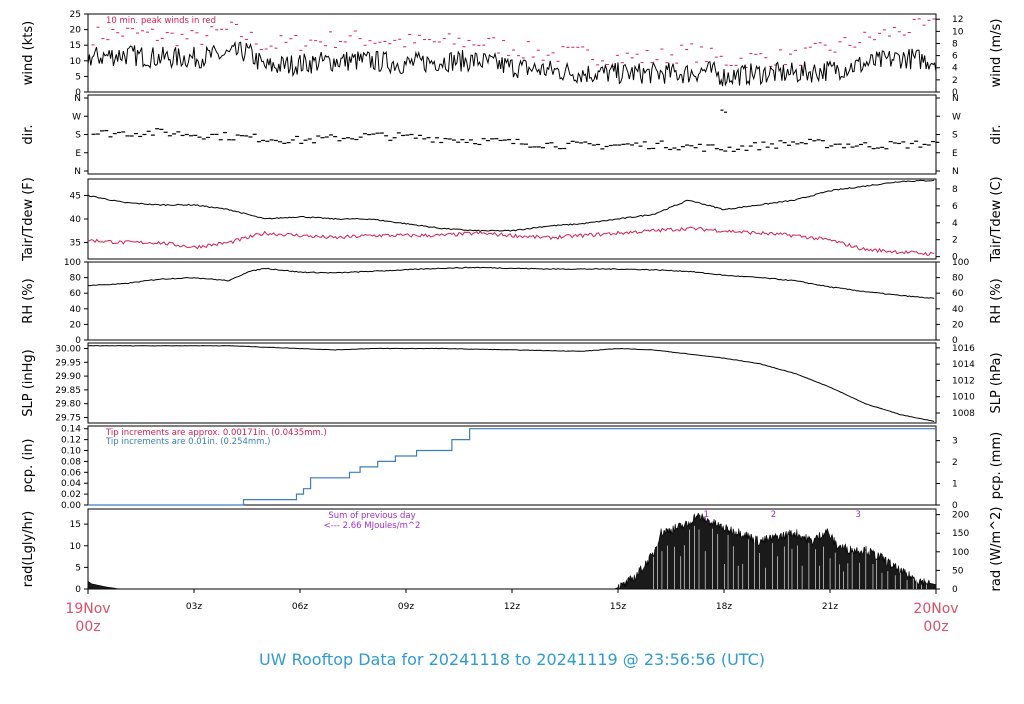 Image resolution: width=1024 pixels, height=704 pixels. What do you see at coordinates (958, 325) in the screenshot?
I see `y-tick-label-right: 20` at bounding box center [958, 325].